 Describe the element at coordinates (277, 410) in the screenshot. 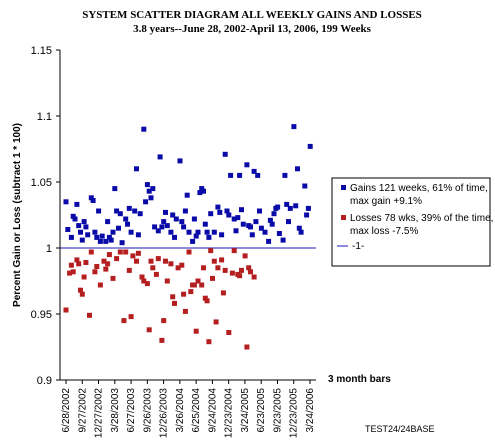

I see `x-tick-label: 9/23/2005` at that location.